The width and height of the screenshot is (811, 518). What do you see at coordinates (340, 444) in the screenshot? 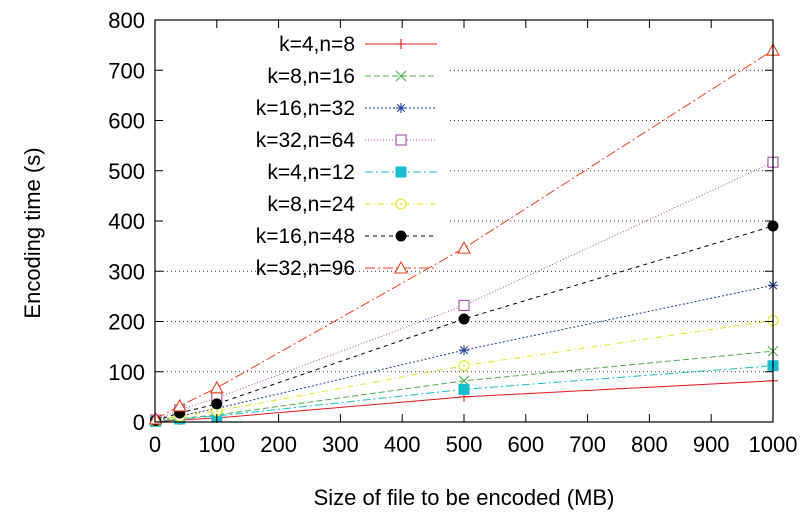
I see `x-tick-label: 300` at bounding box center [340, 444].